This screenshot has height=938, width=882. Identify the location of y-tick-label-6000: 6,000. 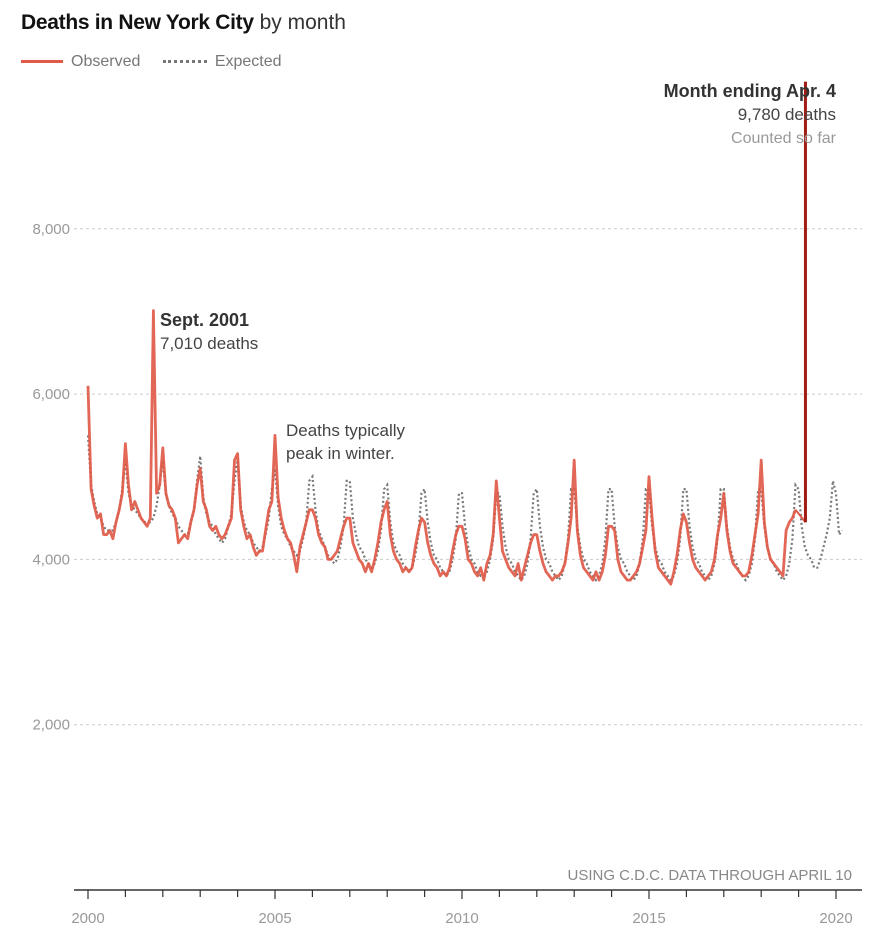
(51, 394).